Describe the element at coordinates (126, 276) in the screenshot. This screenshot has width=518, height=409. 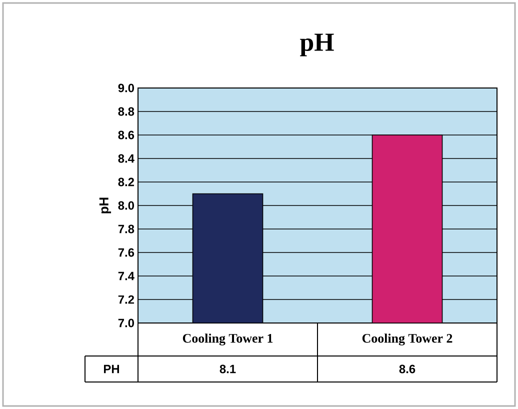
I see `y-tick-label: 7.4` at that location.